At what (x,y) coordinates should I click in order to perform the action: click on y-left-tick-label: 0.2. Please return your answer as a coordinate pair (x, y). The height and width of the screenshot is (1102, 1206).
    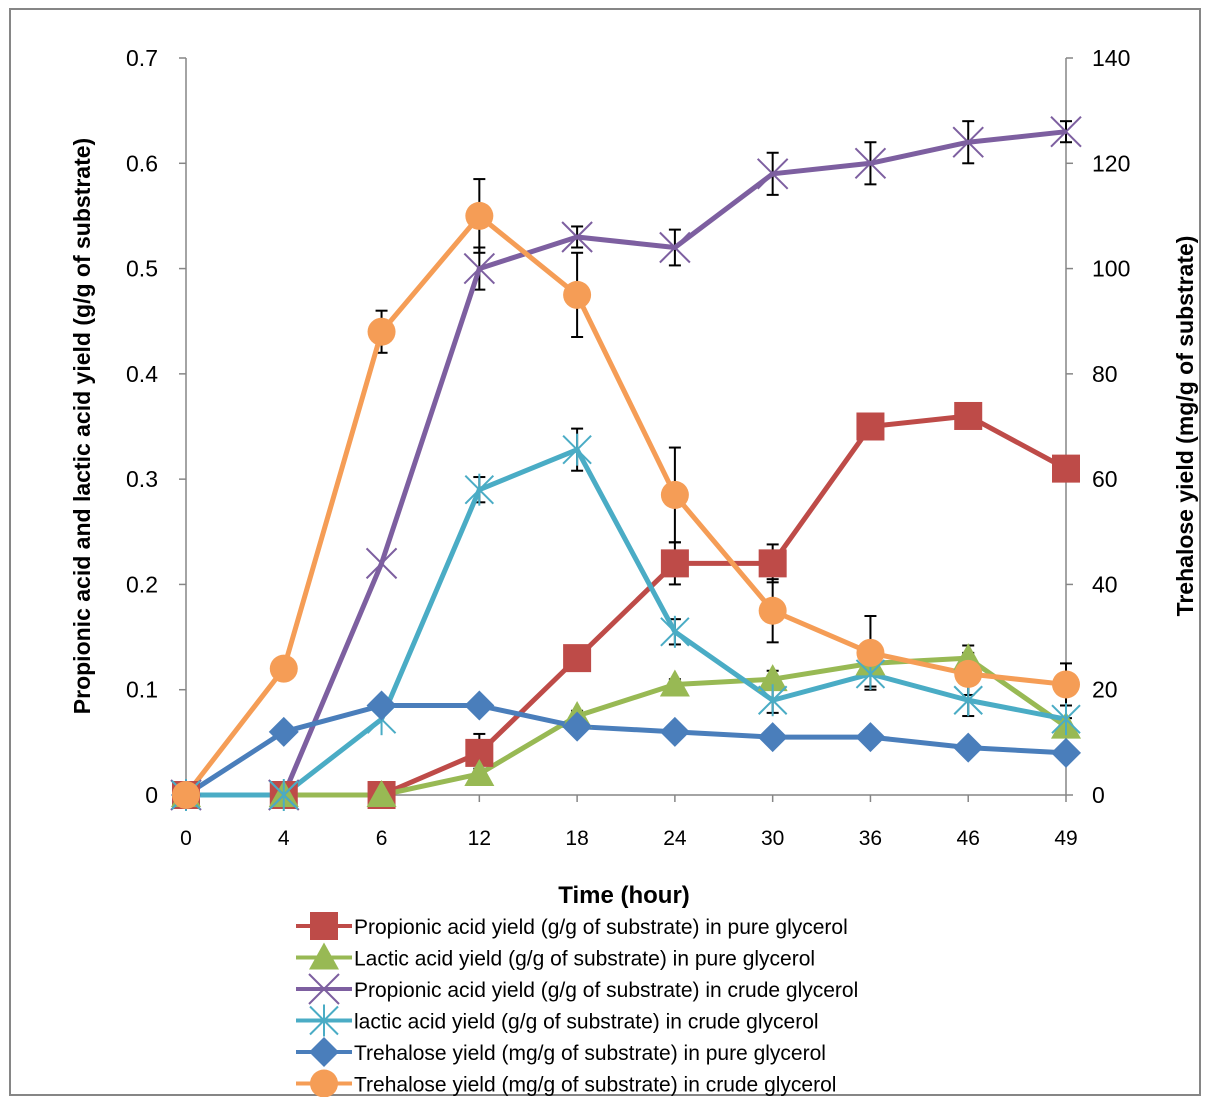
    Looking at the image, I should click on (142, 584).